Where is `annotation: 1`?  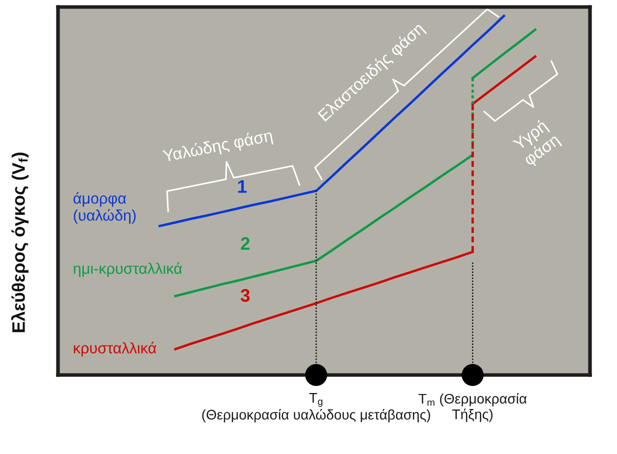 annotation: 1 is located at coordinates (242, 186).